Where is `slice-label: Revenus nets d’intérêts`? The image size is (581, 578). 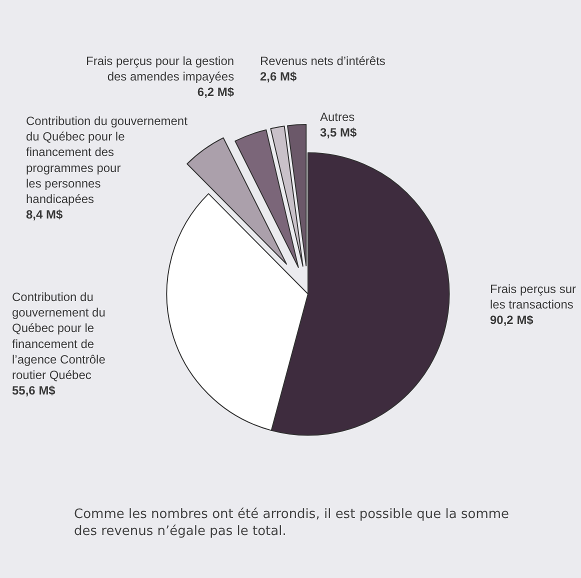
slice-label: Revenus nets d’intérêts is located at coordinates (323, 61).